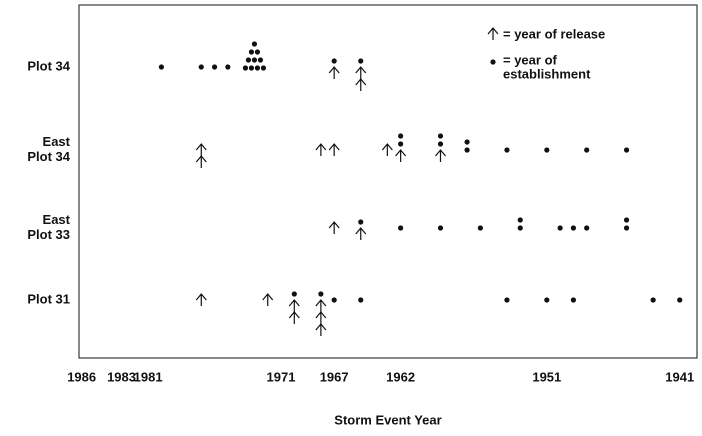 The height and width of the screenshot is (436, 702). I want to click on x-tick-label: 1986, so click(81, 376).